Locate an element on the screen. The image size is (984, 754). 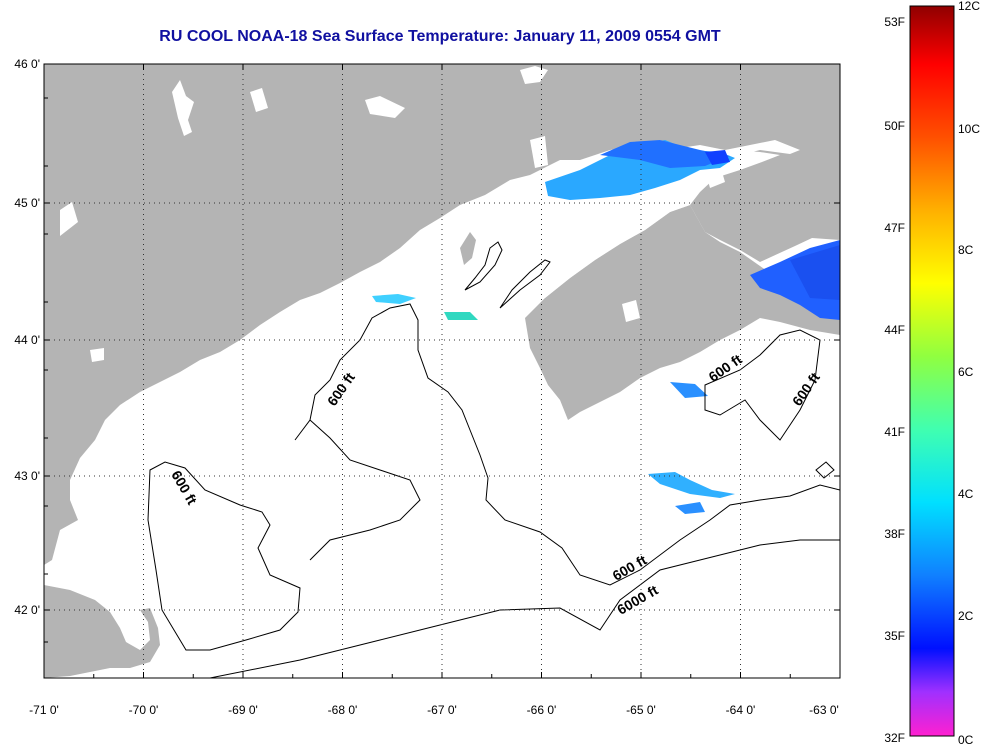
fahrenheit-label: 44F is located at coordinates (894, 330).